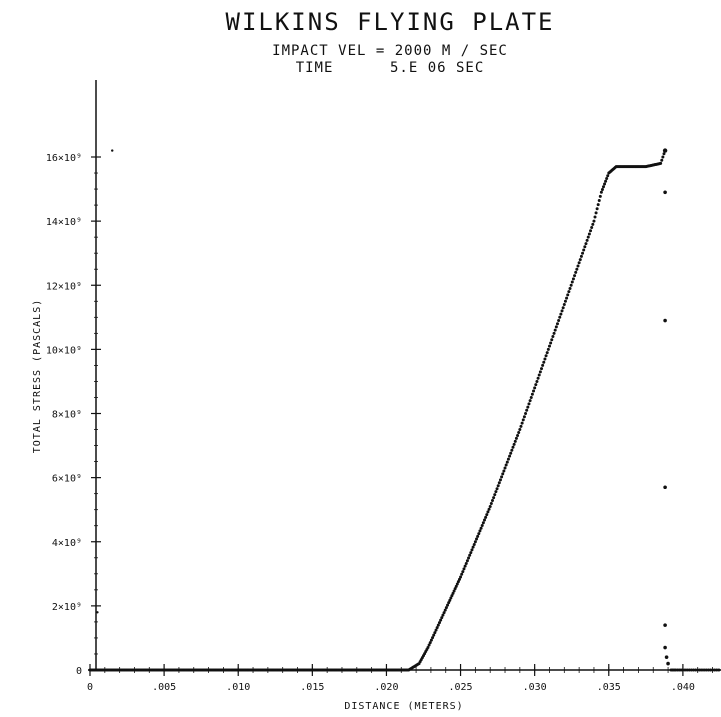 The width and height of the screenshot is (721, 717). I want to click on chart-title: WILKINS FLYING PLATE, so click(390, 22).